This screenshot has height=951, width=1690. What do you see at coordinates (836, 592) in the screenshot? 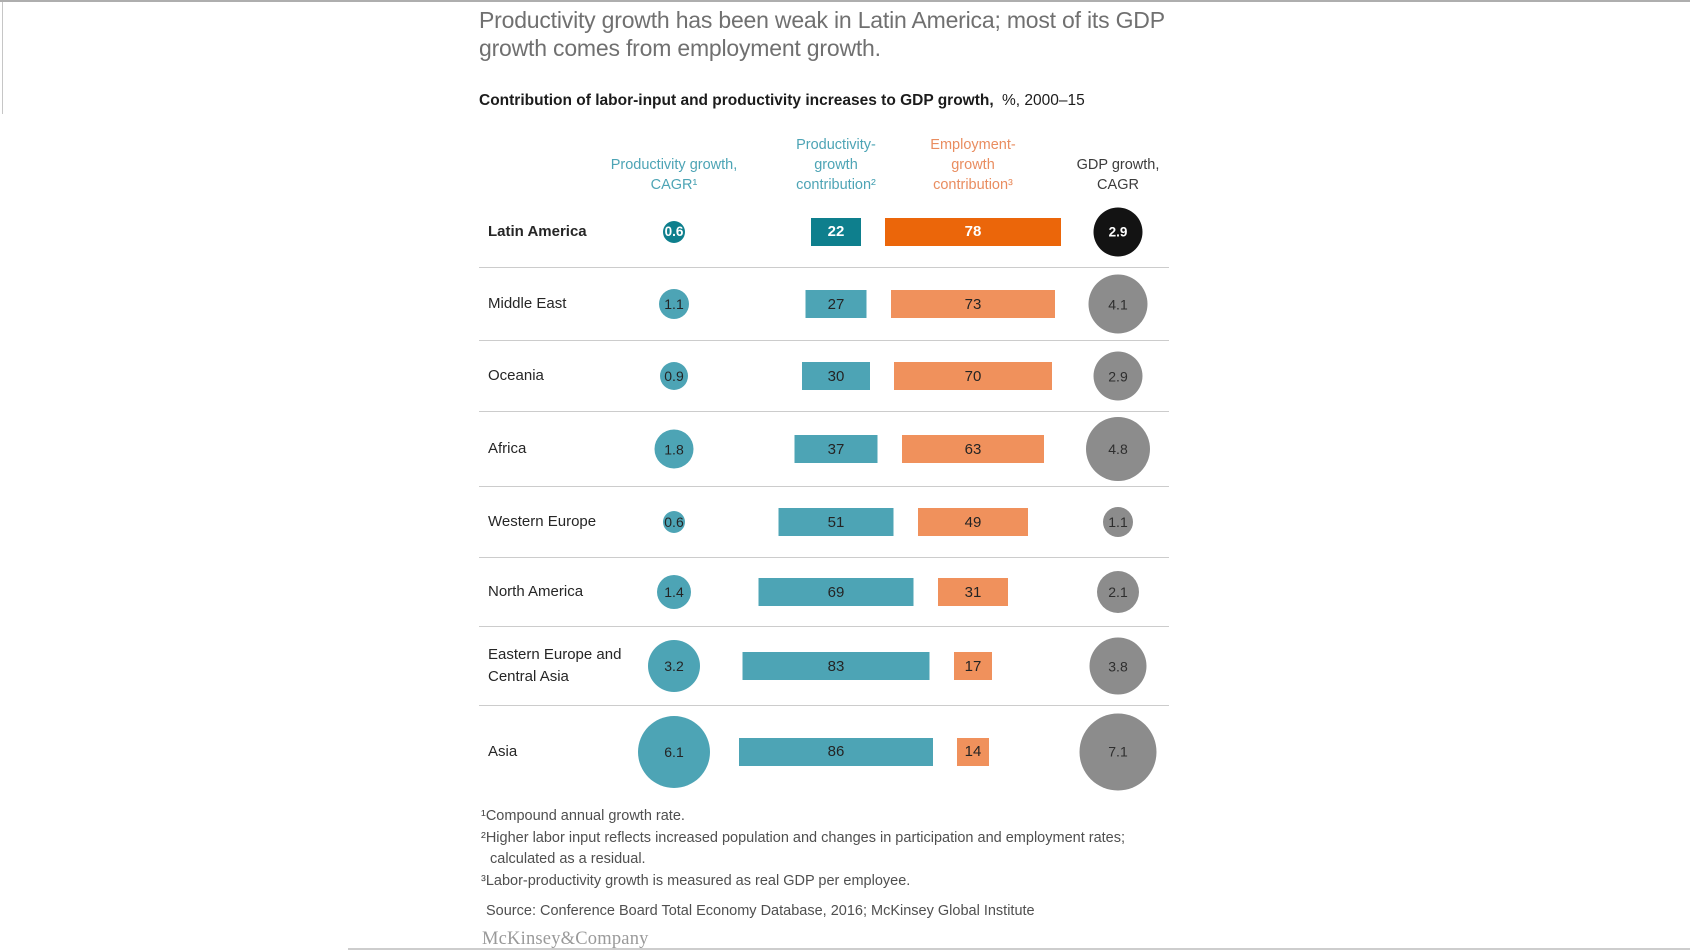
I see `productivity-contribution-bar: 69` at bounding box center [836, 592].